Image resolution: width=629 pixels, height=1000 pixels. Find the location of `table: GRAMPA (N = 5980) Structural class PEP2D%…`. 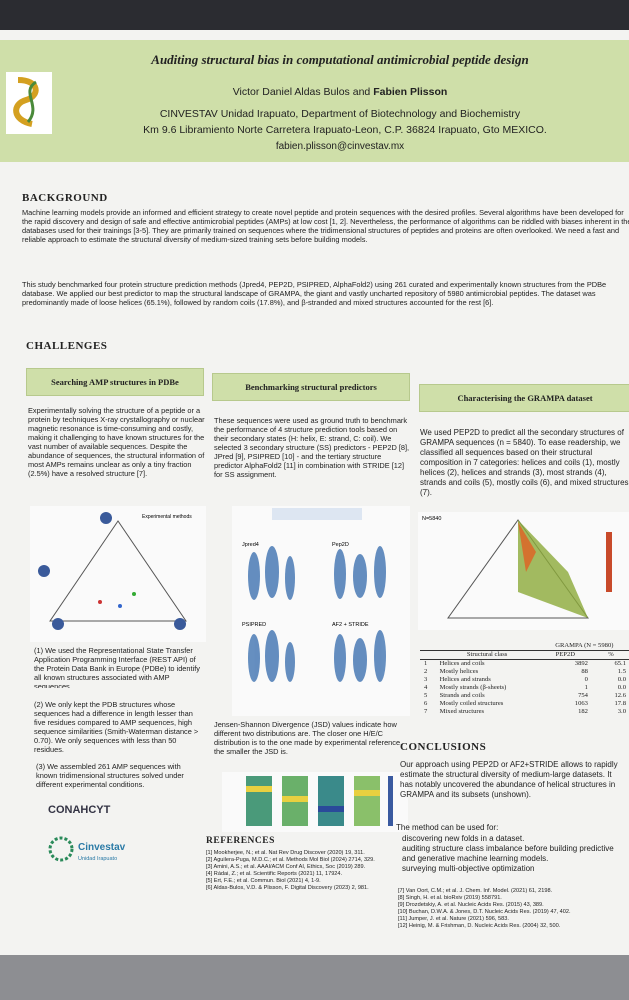

table: GRAMPA (N = 5980) Structural class PEP2D%… is located at coordinates (524, 679).